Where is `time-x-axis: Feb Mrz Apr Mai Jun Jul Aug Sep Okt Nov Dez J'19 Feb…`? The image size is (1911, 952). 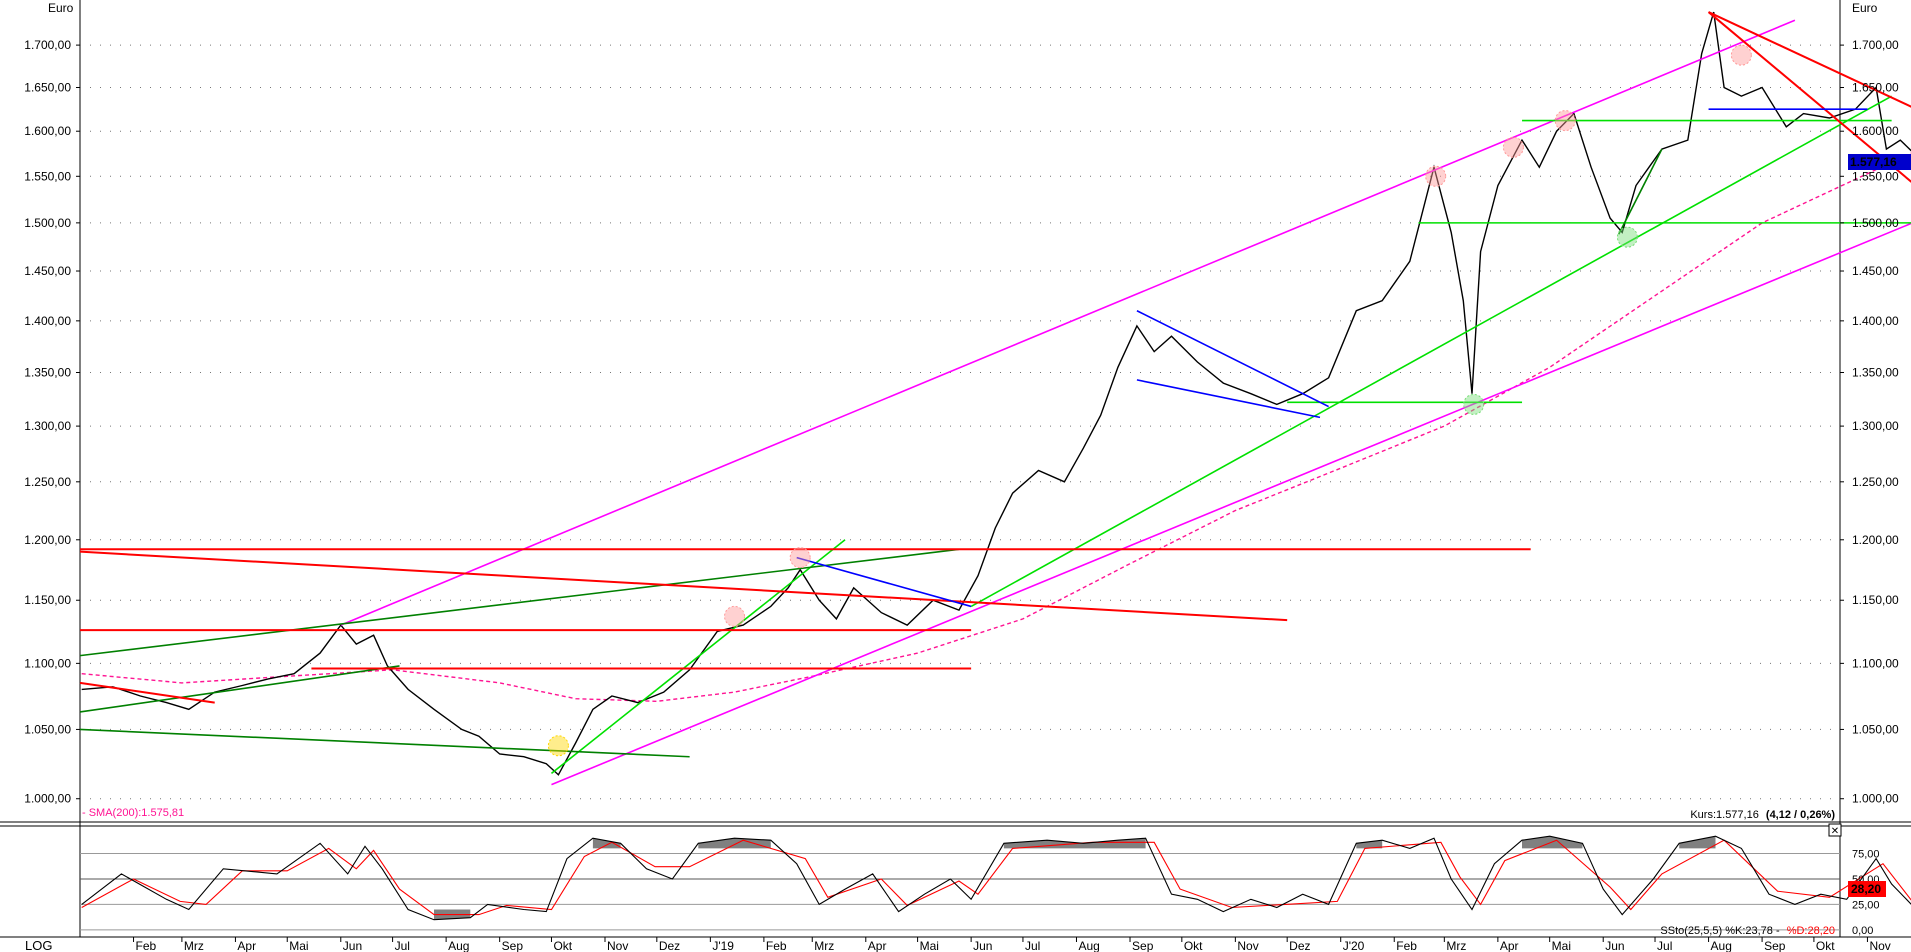 time-x-axis: Feb Mrz Apr Mai Jun Jul Aug Sep Okt Nov Dez J'19 Feb… is located at coordinates (1012, 944).